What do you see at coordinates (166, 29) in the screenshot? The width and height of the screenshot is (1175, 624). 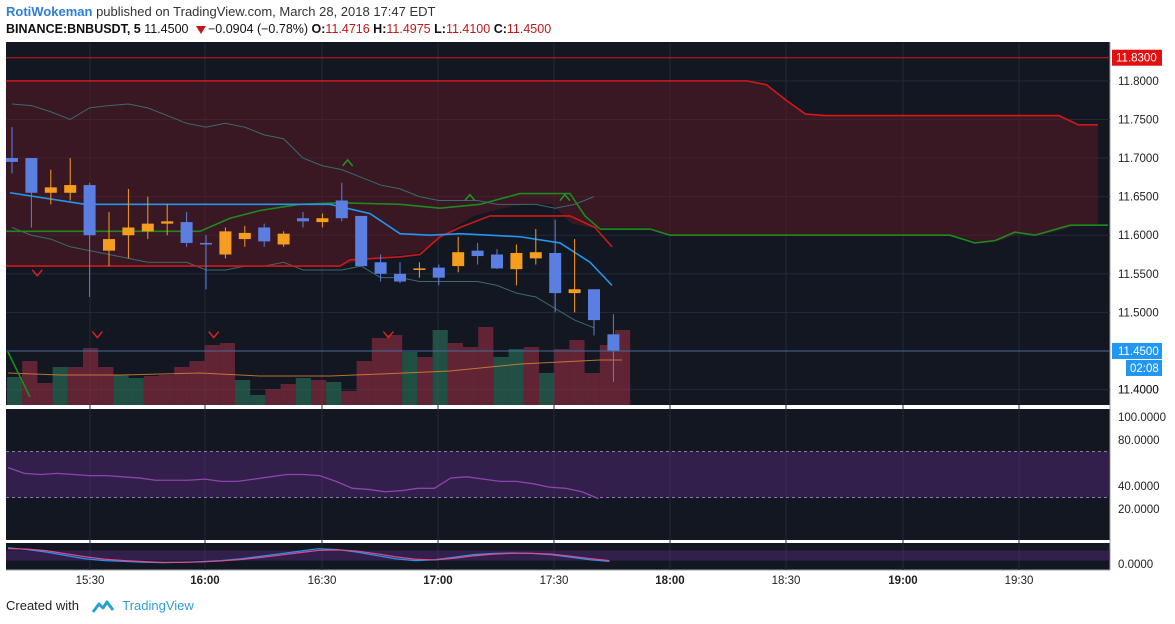 I see `last-price: 11.4500` at bounding box center [166, 29].